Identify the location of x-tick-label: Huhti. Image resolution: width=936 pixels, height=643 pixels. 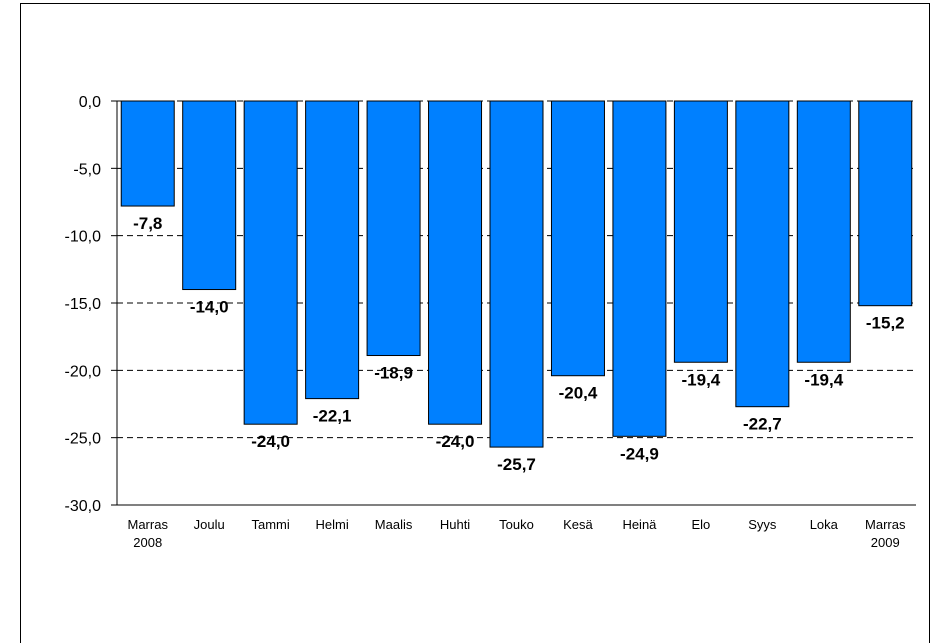
(455, 524).